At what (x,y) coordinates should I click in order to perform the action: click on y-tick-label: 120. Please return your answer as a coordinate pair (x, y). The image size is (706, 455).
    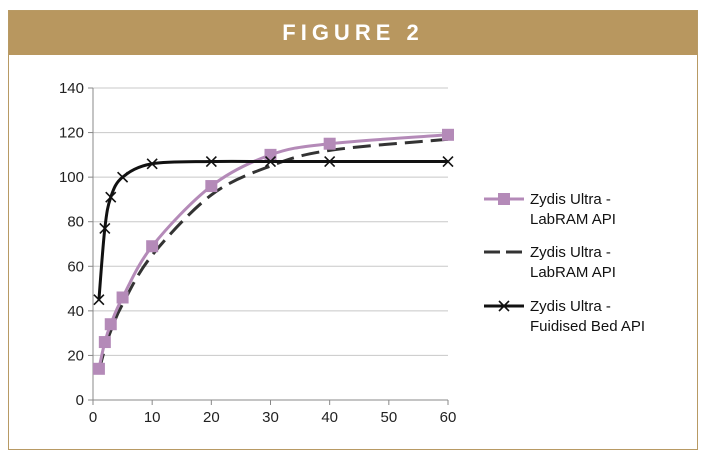
    Looking at the image, I should click on (71, 133).